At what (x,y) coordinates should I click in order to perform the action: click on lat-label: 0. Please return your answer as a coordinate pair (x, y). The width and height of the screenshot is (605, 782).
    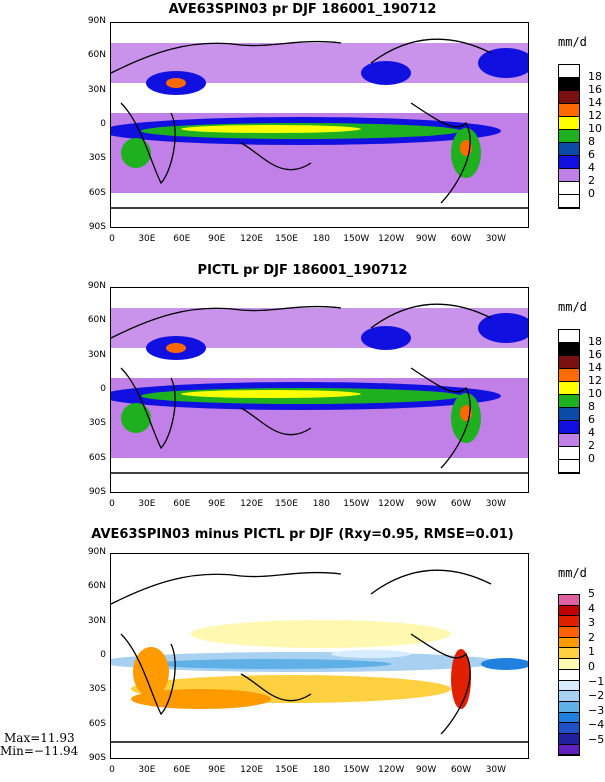
    Looking at the image, I should click on (103, 123).